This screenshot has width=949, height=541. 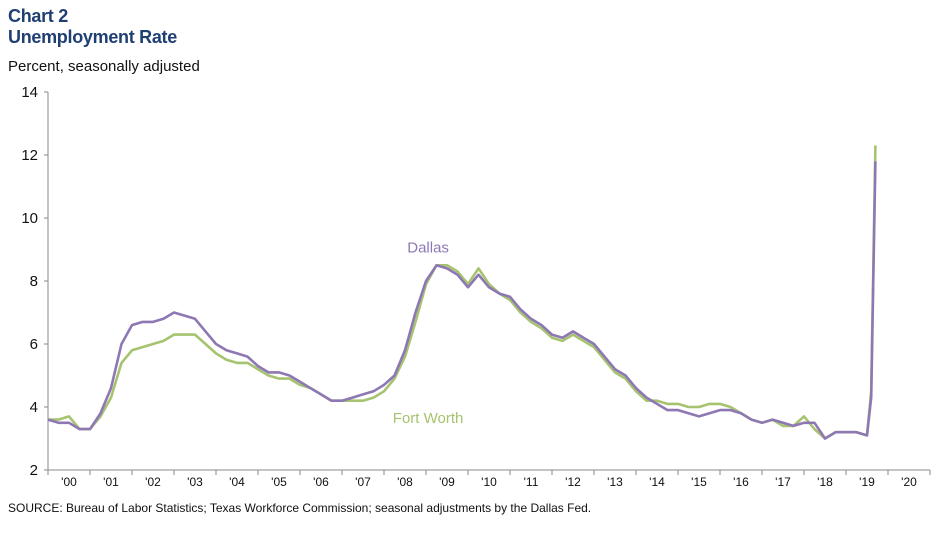 What do you see at coordinates (34, 281) in the screenshot?
I see `y-tick-label: 8` at bounding box center [34, 281].